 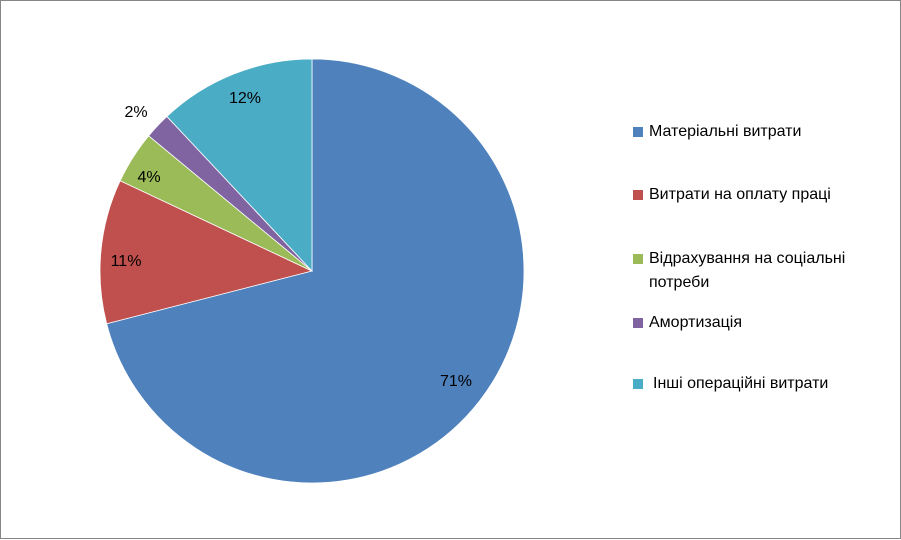 What do you see at coordinates (136, 112) in the screenshot?
I see `data-label-amortization: 2%` at bounding box center [136, 112].